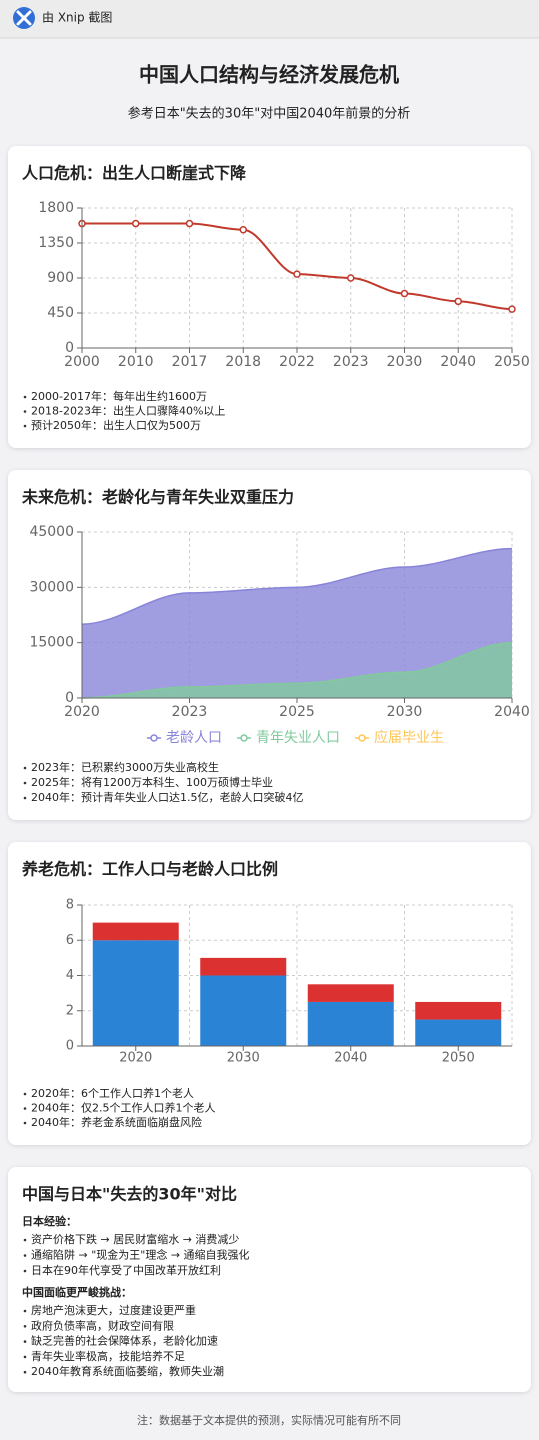 The image size is (539, 1440). Describe the element at coordinates (135, 1239) in the screenshot. I see `list-item: 资产价格下跌 → 居民财富缩水 → 消费减少` at that location.